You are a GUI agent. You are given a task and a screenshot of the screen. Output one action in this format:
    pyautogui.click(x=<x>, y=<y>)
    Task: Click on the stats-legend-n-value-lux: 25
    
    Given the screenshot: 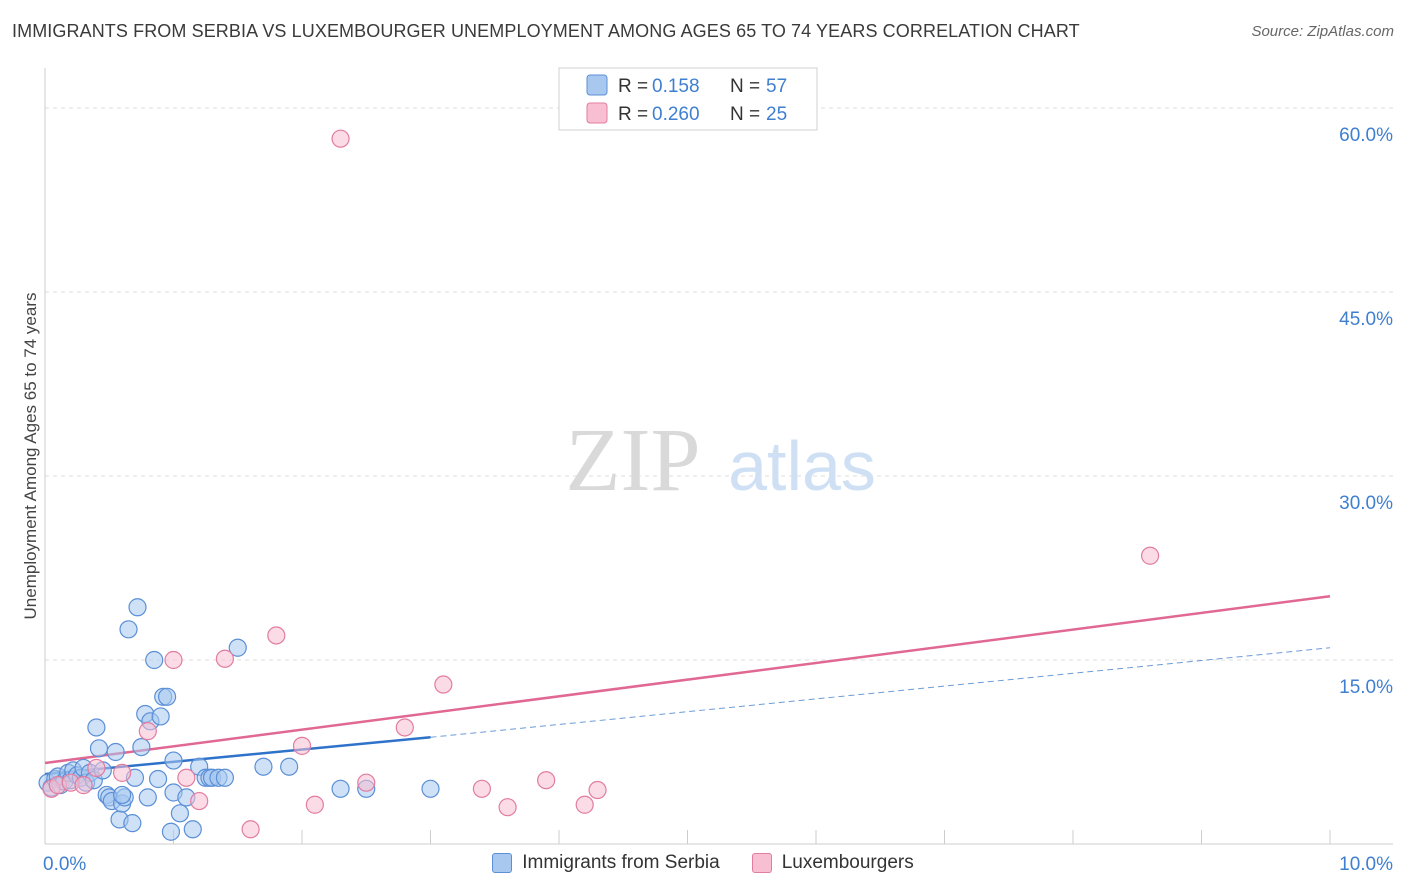 What is the action you would take?
    pyautogui.click(x=776, y=114)
    